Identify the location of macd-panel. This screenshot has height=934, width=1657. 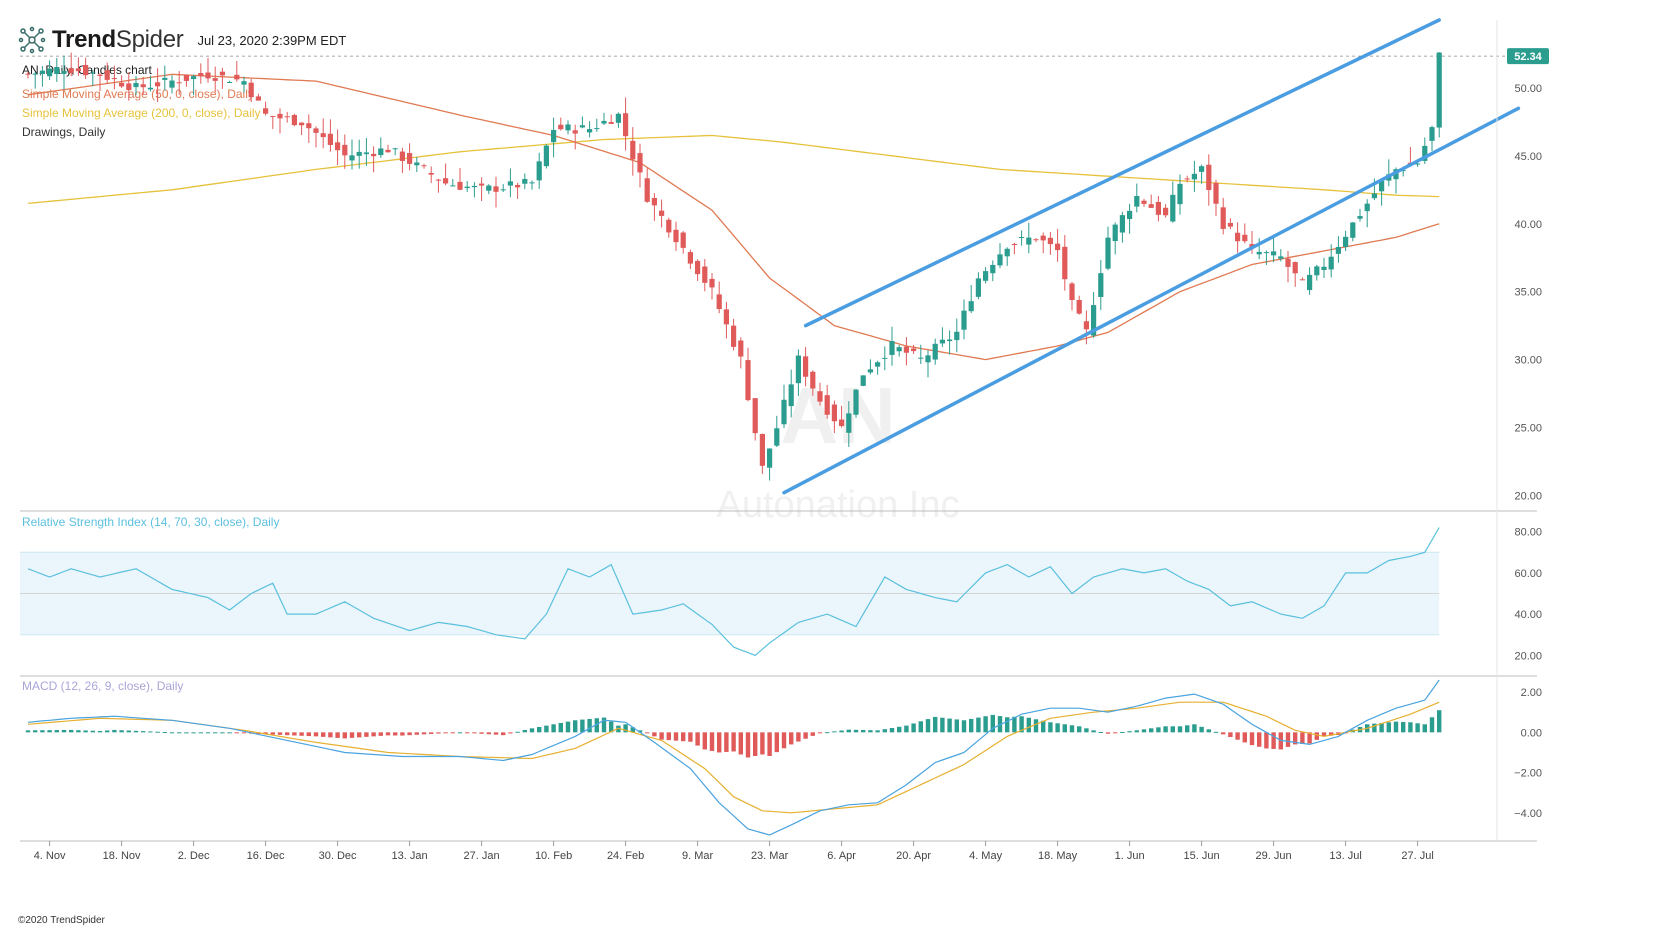
(733, 757).